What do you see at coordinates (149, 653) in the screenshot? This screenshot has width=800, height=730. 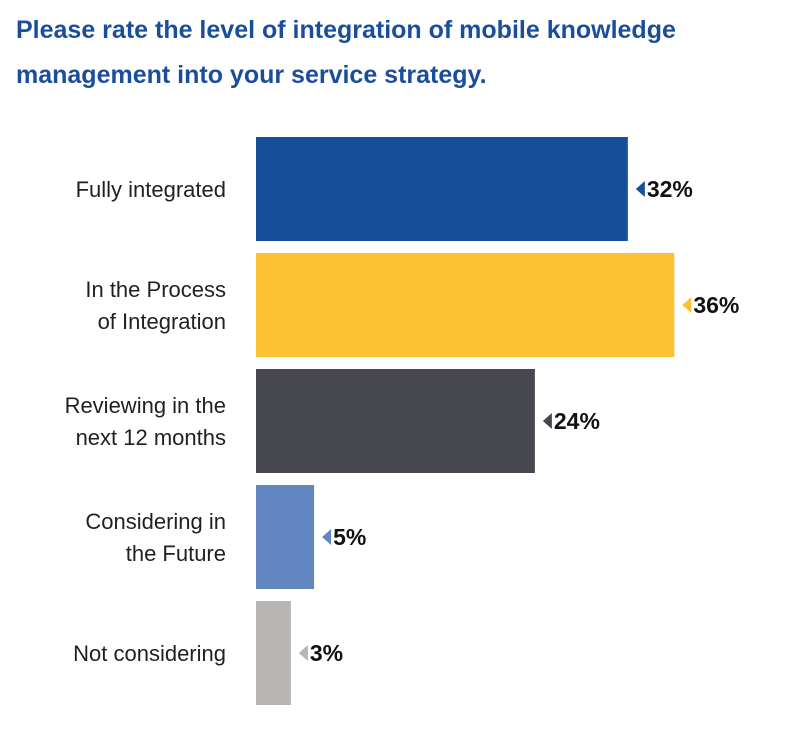 I see `category-label: Not considering` at bounding box center [149, 653].